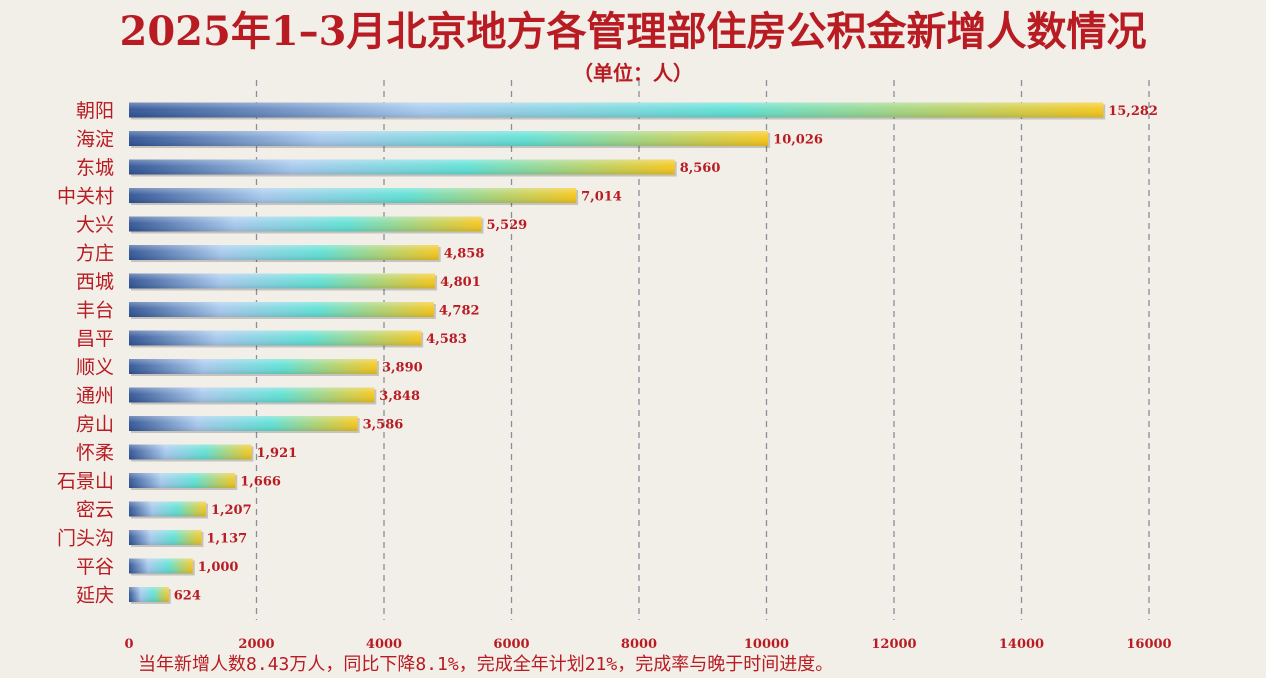 The height and width of the screenshot is (678, 1266). I want to click on value-label: 4,583, so click(446, 339).